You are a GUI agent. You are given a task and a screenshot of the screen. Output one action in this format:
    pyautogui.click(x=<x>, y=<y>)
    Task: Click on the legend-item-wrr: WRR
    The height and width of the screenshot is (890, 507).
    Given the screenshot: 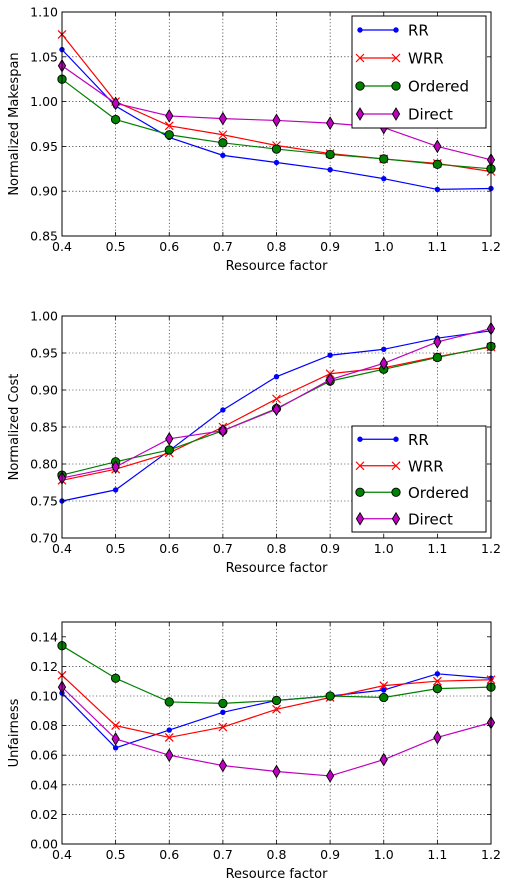 What is the action you would take?
    pyautogui.click(x=399, y=59)
    